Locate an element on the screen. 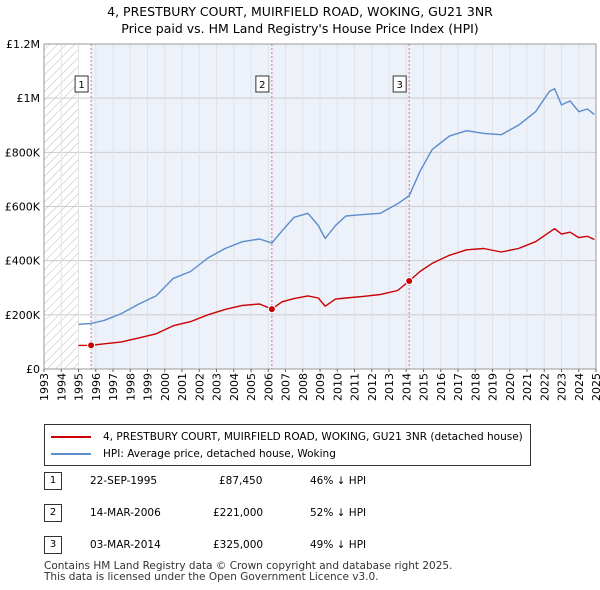 Image resolution: width=600 pixels, height=590 pixels. x-tick-label: 2005 is located at coordinates (251, 387).